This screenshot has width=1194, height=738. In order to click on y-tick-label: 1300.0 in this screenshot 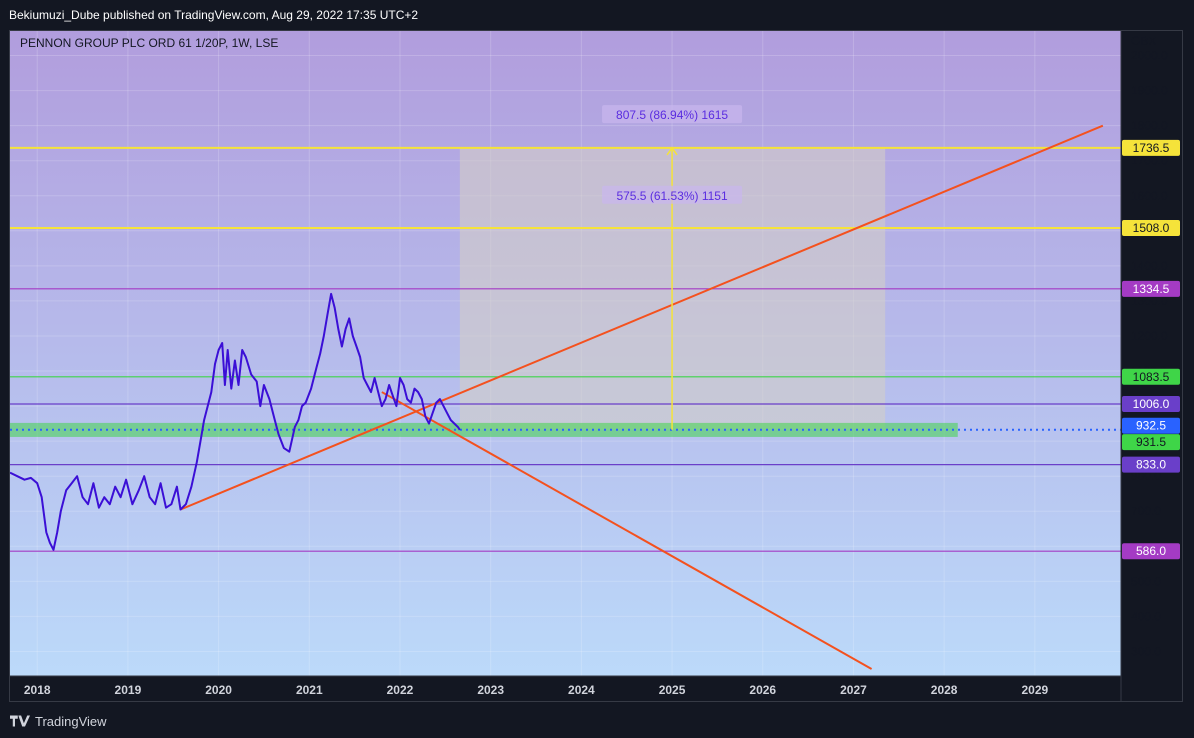, I will do `click(1149, 301)`.